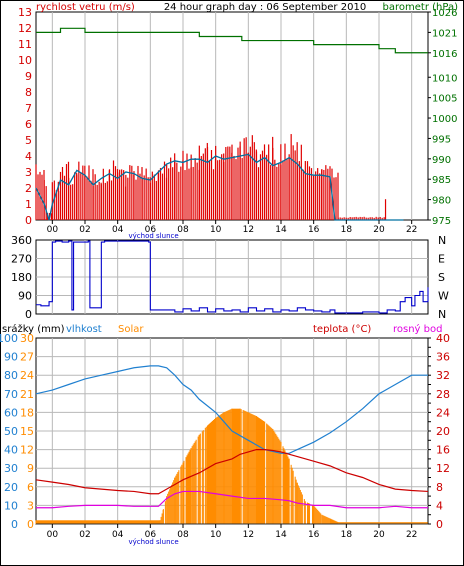 The width and height of the screenshot is (464, 566). Describe the element at coordinates (11, 450) in the screenshot. I see `rain-ytick-label: 40` at that location.